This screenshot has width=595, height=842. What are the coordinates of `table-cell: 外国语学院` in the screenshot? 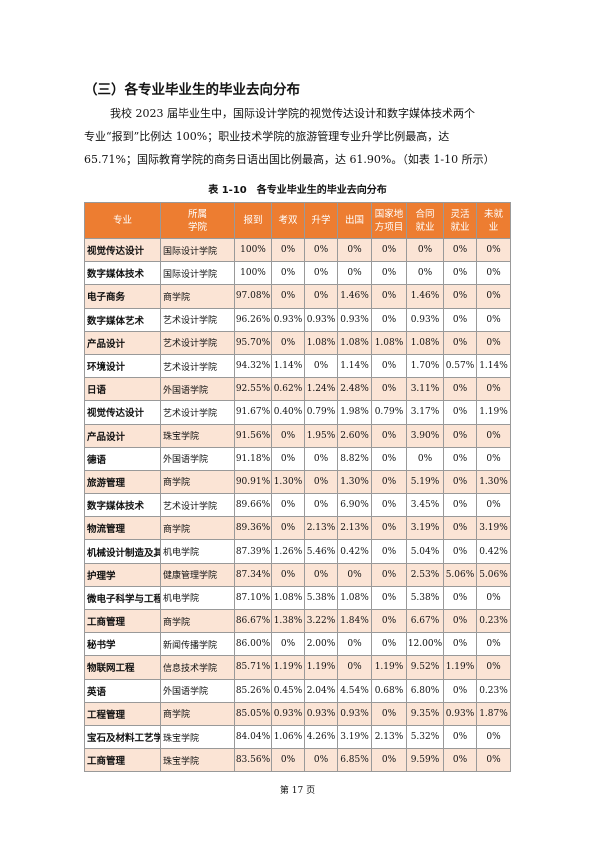 It's located at (197, 458).